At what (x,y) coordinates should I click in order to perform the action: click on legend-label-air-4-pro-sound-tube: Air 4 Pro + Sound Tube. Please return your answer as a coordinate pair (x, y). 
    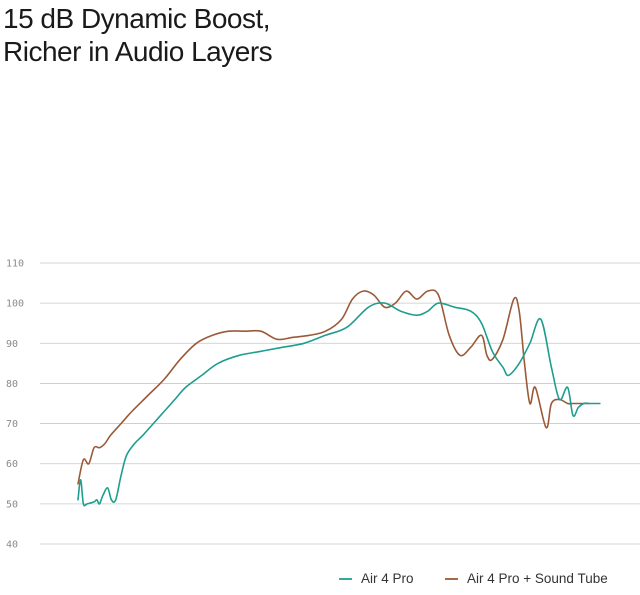
    Looking at the image, I should click on (537, 578).